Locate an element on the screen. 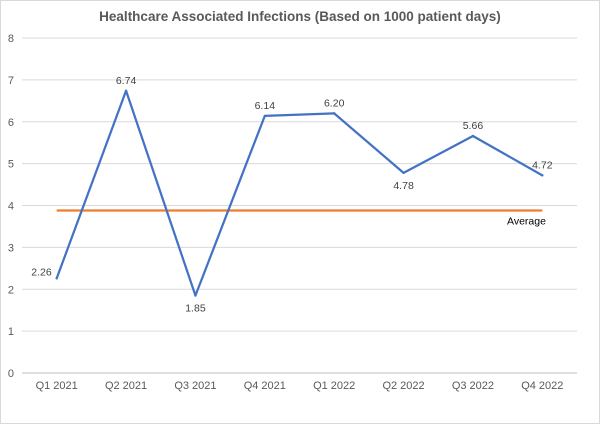 The width and height of the screenshot is (600, 424). y-tick-label: 6 is located at coordinates (11, 123).